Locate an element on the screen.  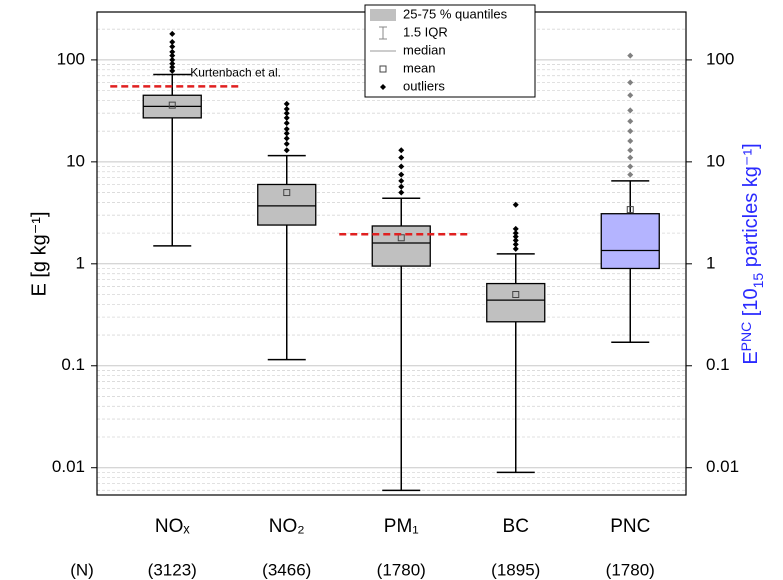
y2-label-part: 15 is located at coordinates (758, 281).